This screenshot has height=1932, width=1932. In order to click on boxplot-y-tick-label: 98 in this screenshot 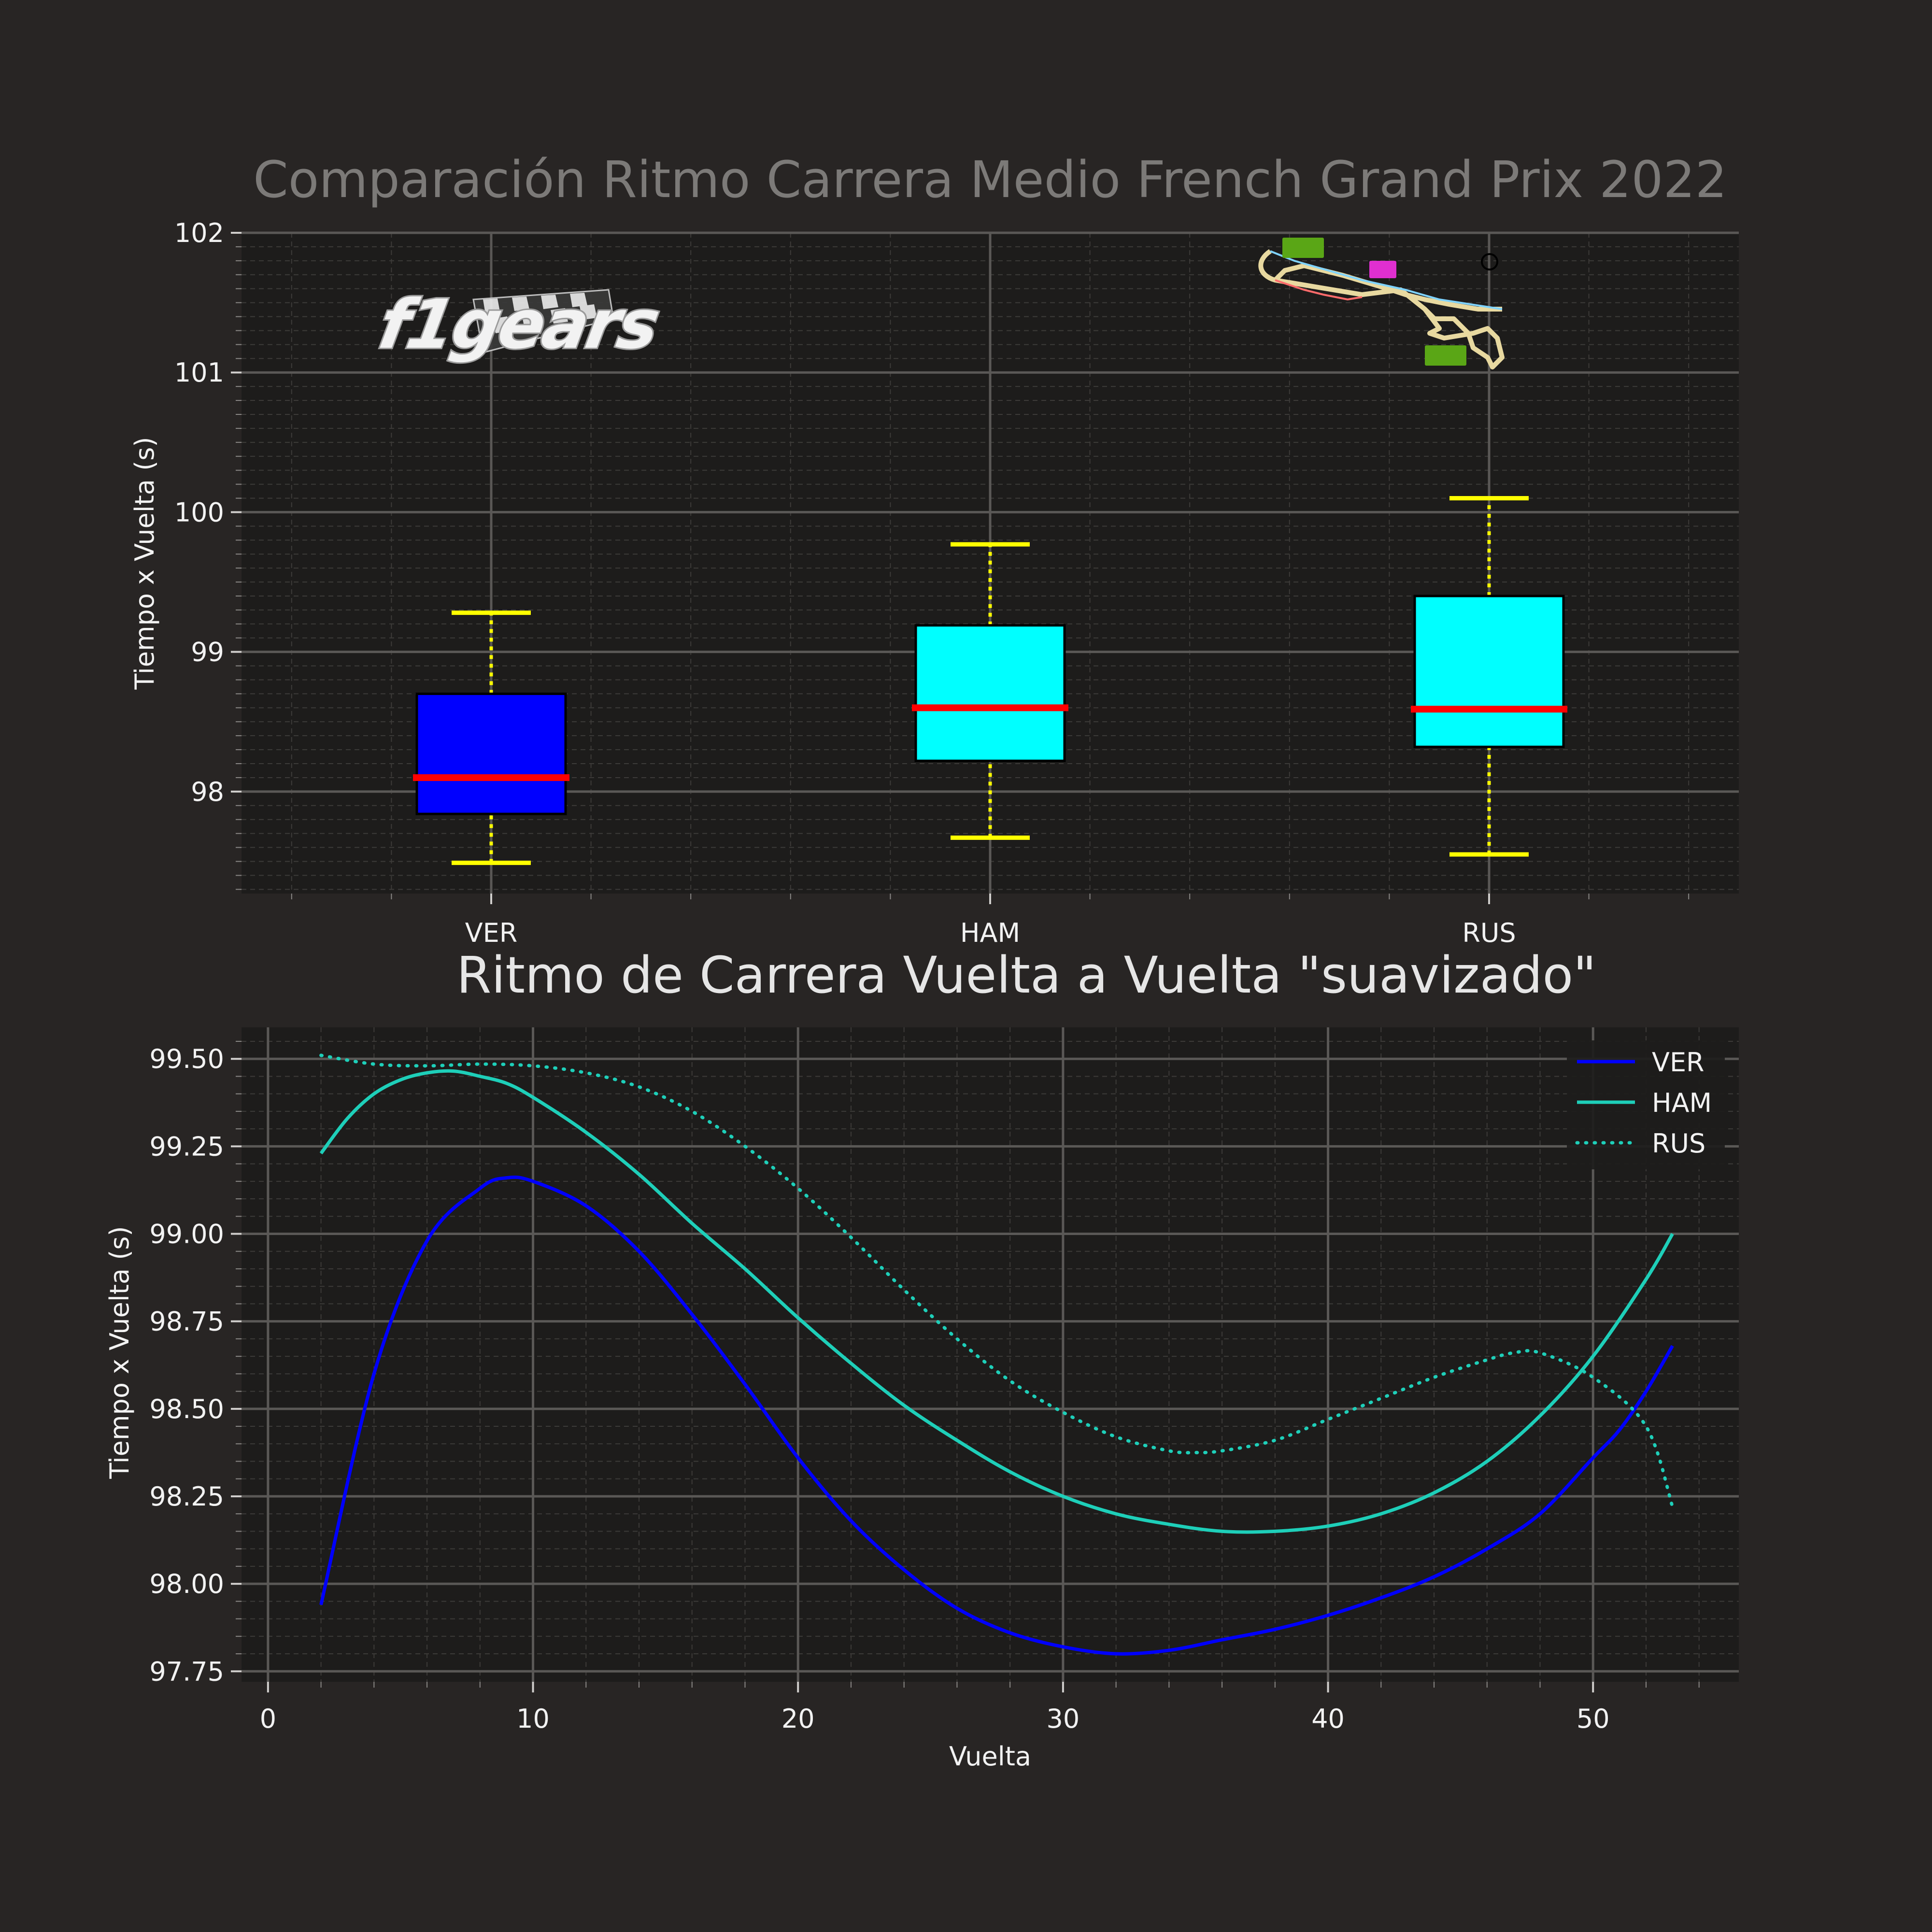, I will do `click(207, 792)`.